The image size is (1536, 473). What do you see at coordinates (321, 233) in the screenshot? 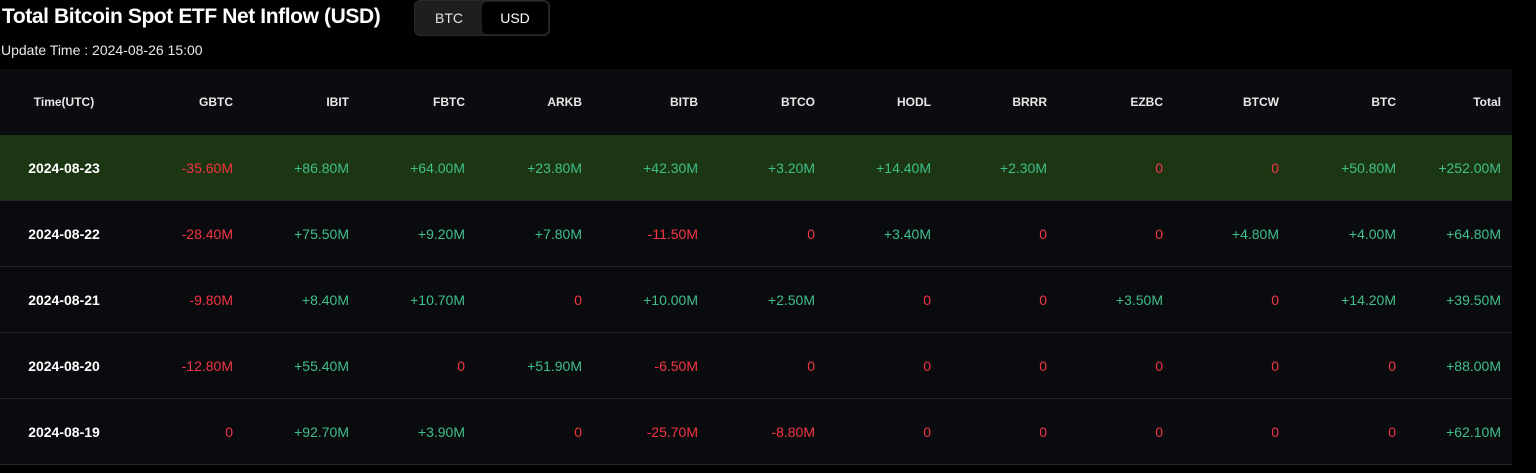
I see `cell-ibit: +75.50M` at bounding box center [321, 233].